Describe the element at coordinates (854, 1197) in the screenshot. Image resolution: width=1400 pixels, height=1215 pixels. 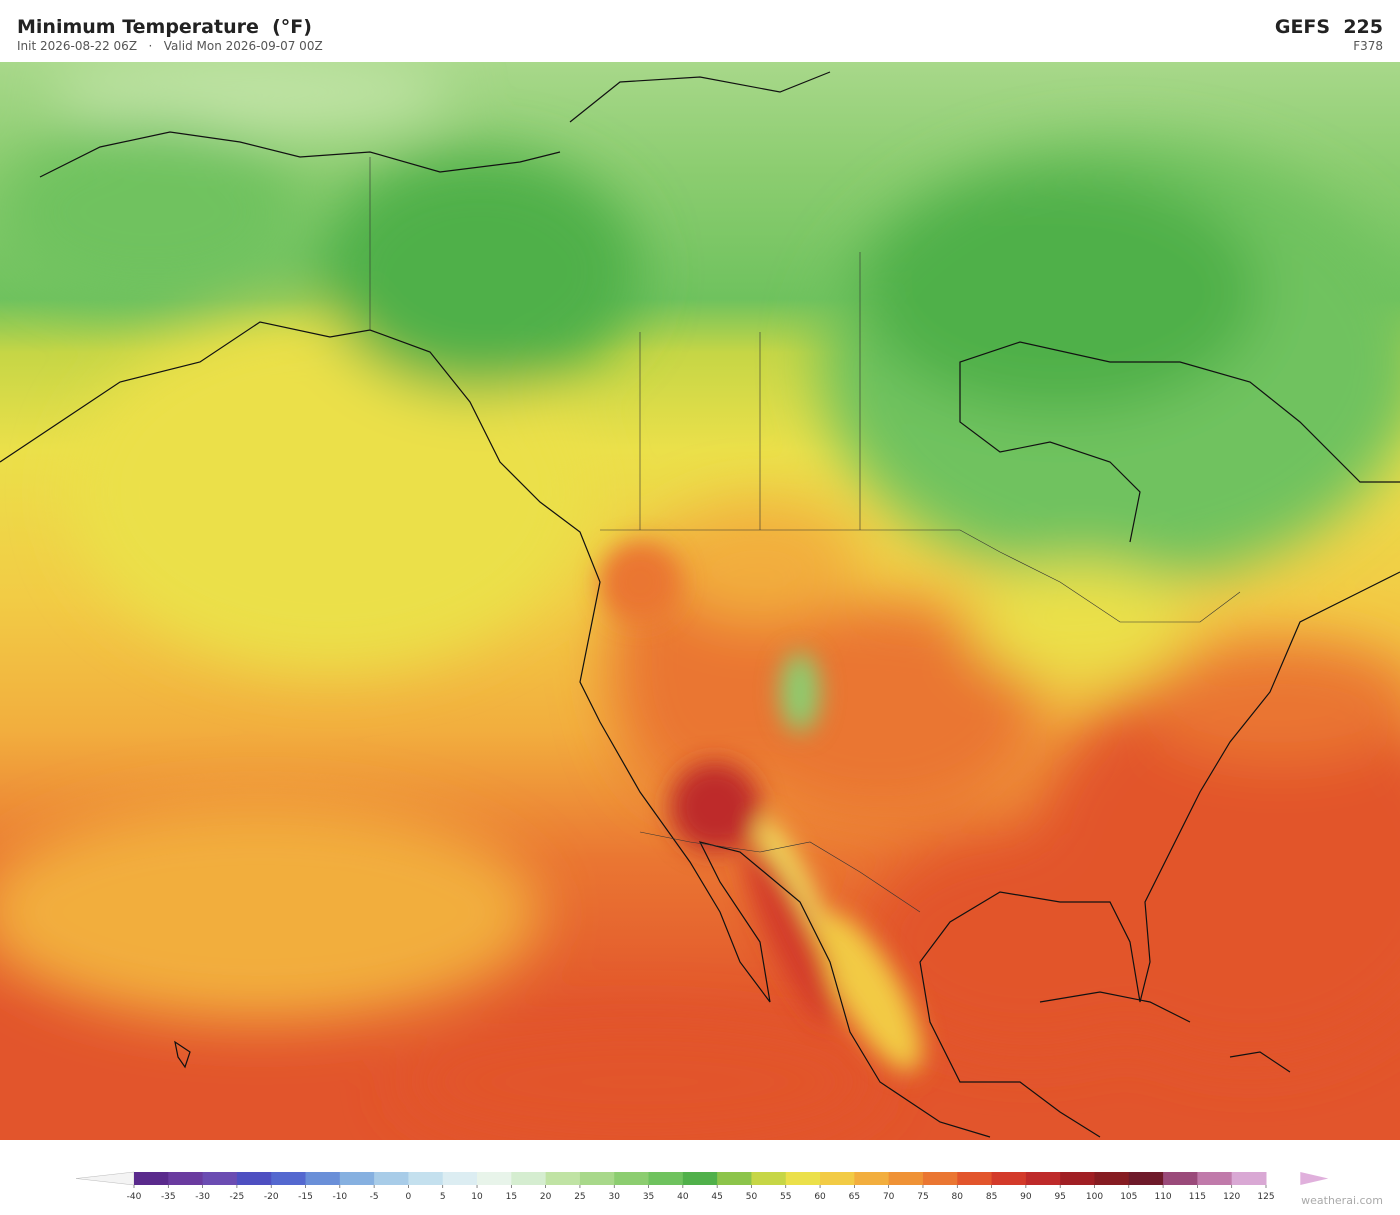
I see `tick-label: 65` at that location.